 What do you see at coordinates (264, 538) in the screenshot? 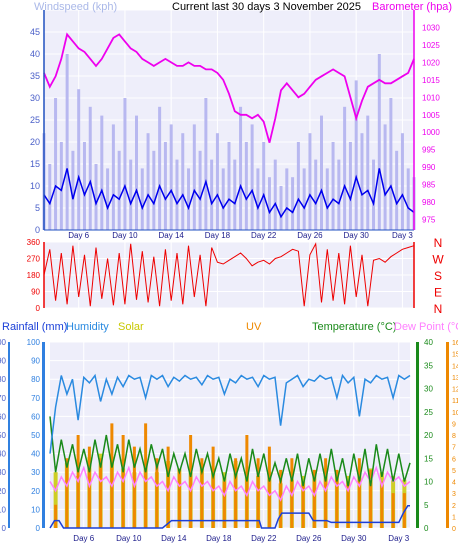
I see `temperature-x-tick-label: Day 22` at bounding box center [264, 538].